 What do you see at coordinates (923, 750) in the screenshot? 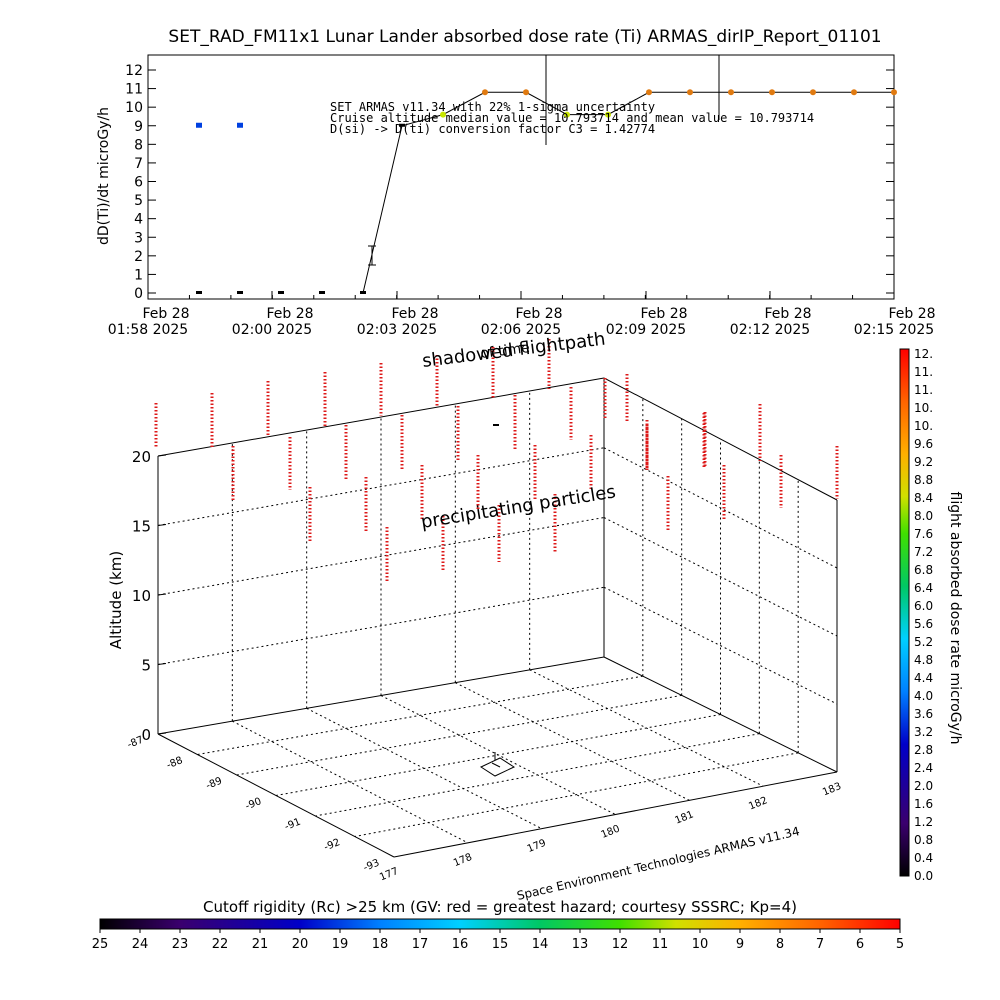
I see `dose-colorbar-tick-label: 2.8` at bounding box center [923, 750].